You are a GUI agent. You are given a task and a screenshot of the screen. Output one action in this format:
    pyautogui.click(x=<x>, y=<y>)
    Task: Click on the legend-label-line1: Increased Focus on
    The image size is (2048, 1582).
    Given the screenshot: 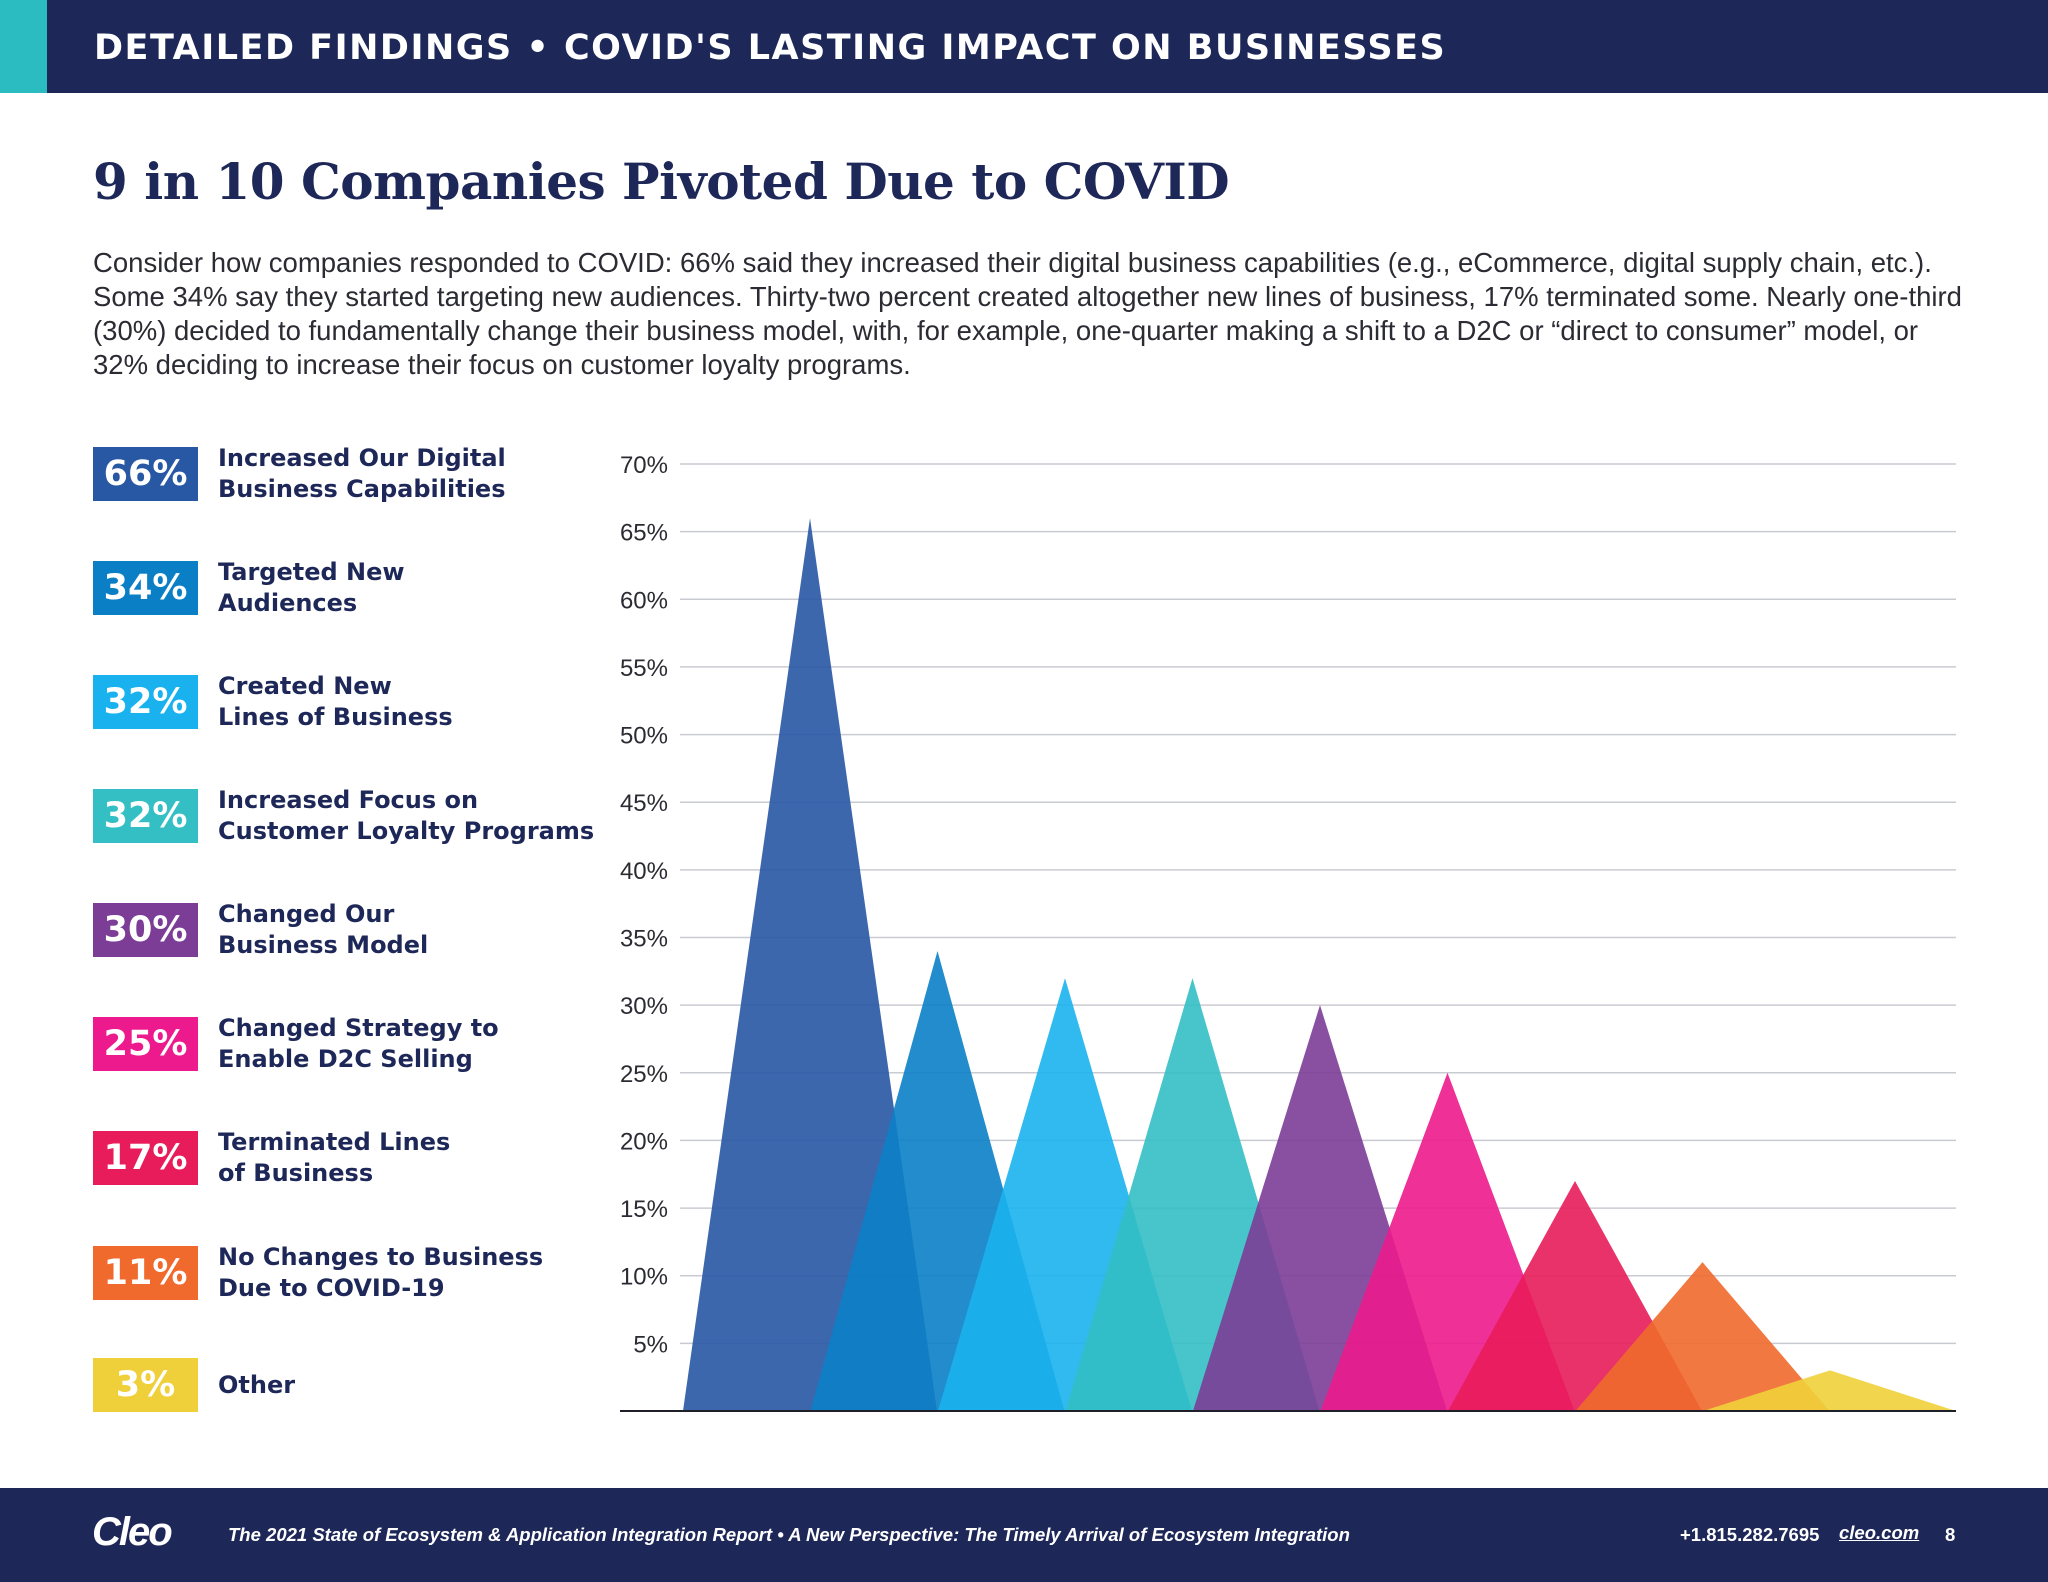 What is the action you would take?
    pyautogui.click(x=348, y=800)
    